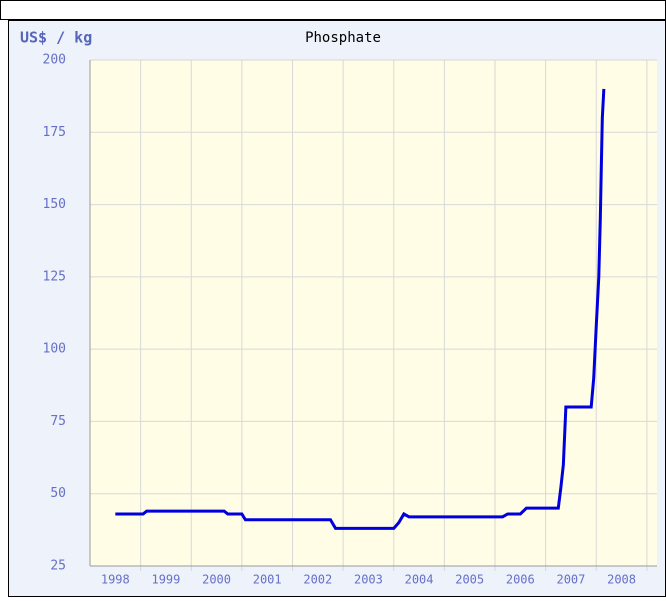 This screenshot has height=601, width=666. Describe the element at coordinates (570, 580) in the screenshot. I see `x-tick-label: 2007` at that location.